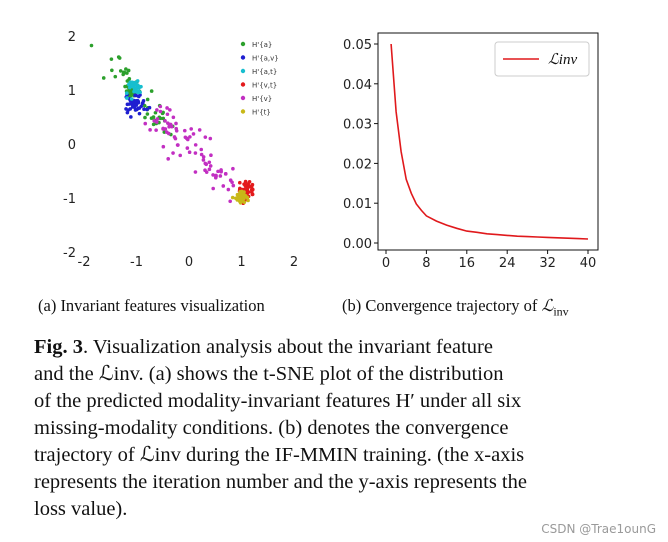 This screenshot has height=542, width=668. I want to click on caption-line-7: loss value)., so click(81, 509).